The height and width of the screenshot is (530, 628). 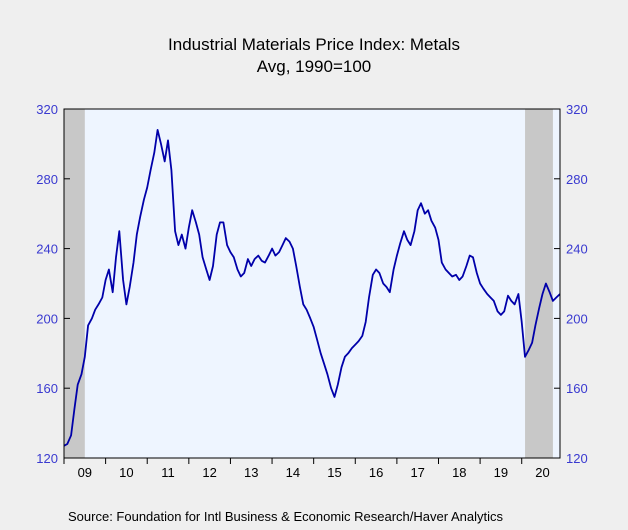 I want to click on y-tick-label-right: 240, so click(x=577, y=249).